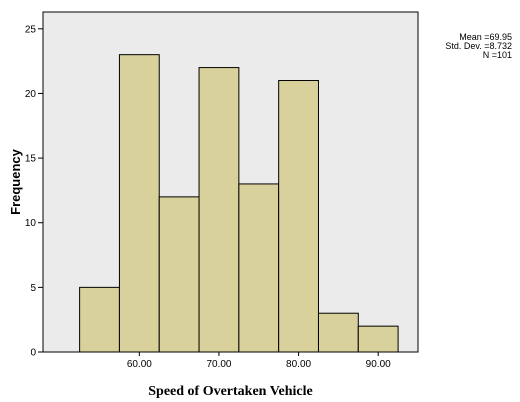 The width and height of the screenshot is (520, 402). I want to click on x-axis-title: Speed of Overtaken Vehicle, so click(230, 391).